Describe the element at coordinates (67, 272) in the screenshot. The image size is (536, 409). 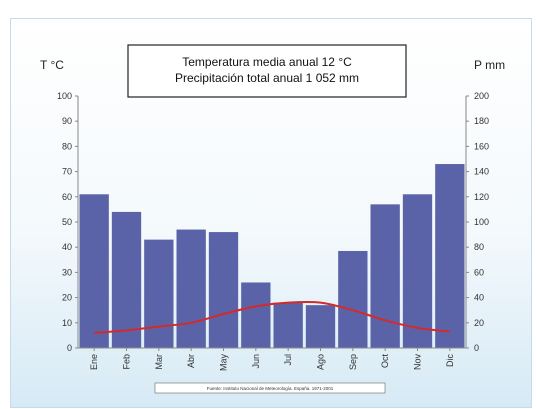
I see `left-tick-label-30: 30` at that location.